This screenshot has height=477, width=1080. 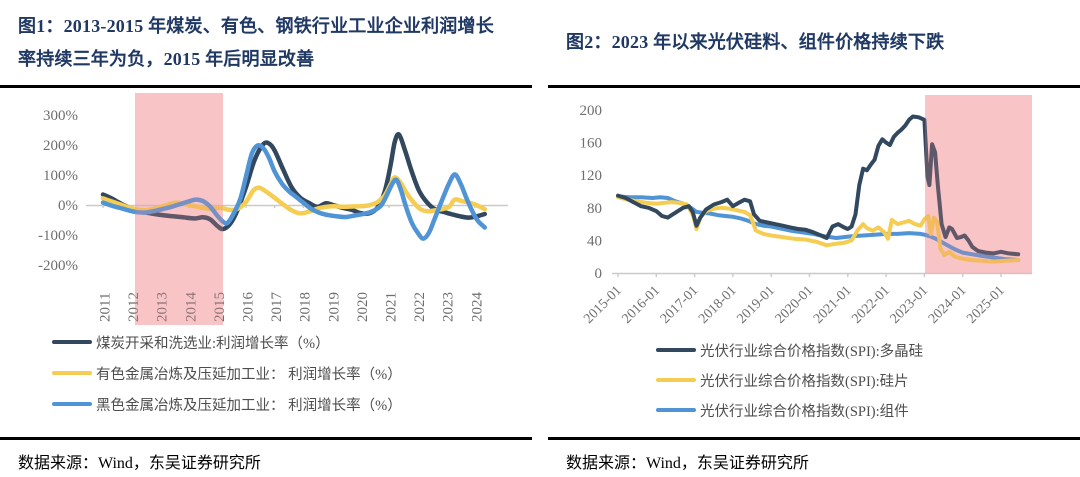 I want to click on y-tick-label: 0%, so click(x=68, y=206).